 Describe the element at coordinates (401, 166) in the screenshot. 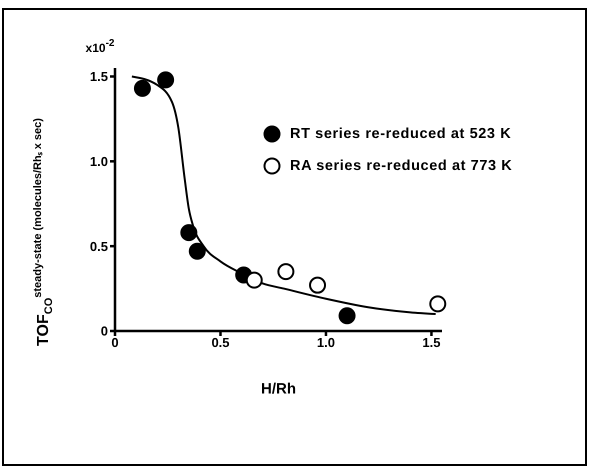

I see `legend-label: RA series re-reduced at 773 K` at that location.